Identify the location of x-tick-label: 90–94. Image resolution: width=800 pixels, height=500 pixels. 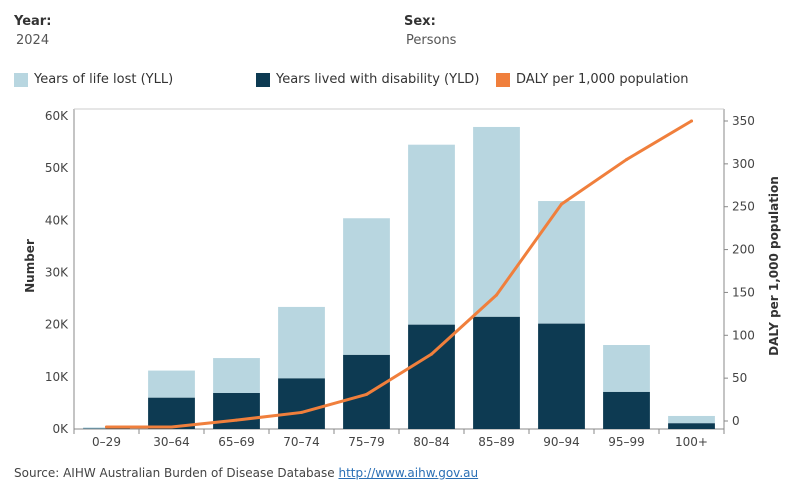
(561, 442).